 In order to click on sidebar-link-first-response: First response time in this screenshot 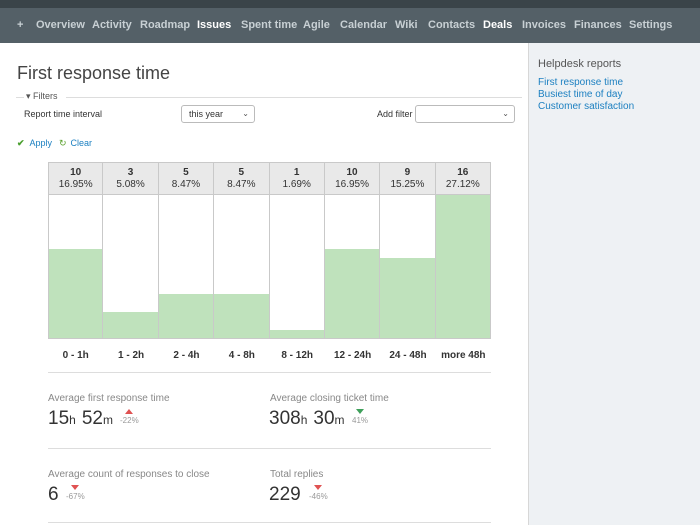, I will do `click(581, 82)`.